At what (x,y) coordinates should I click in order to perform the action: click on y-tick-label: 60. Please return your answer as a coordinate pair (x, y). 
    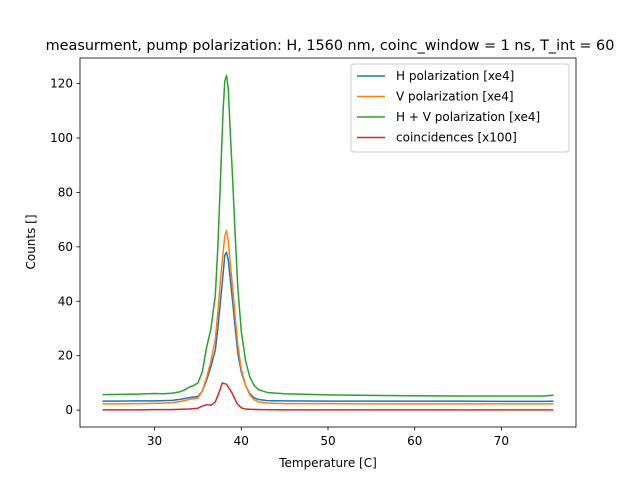
    Looking at the image, I should click on (65, 247).